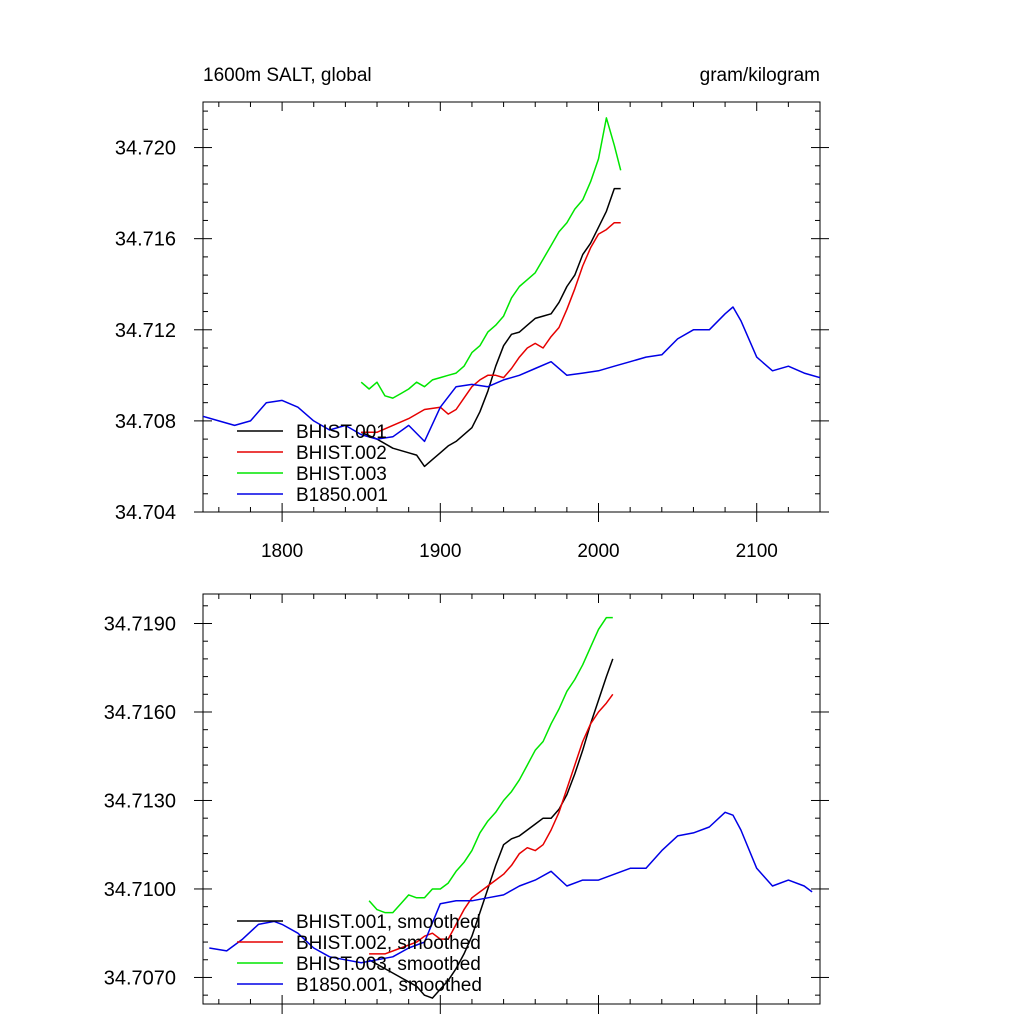 This screenshot has width=1024, height=1024. What do you see at coordinates (140, 801) in the screenshot?
I see `y-tick-label: 34.7130` at bounding box center [140, 801].